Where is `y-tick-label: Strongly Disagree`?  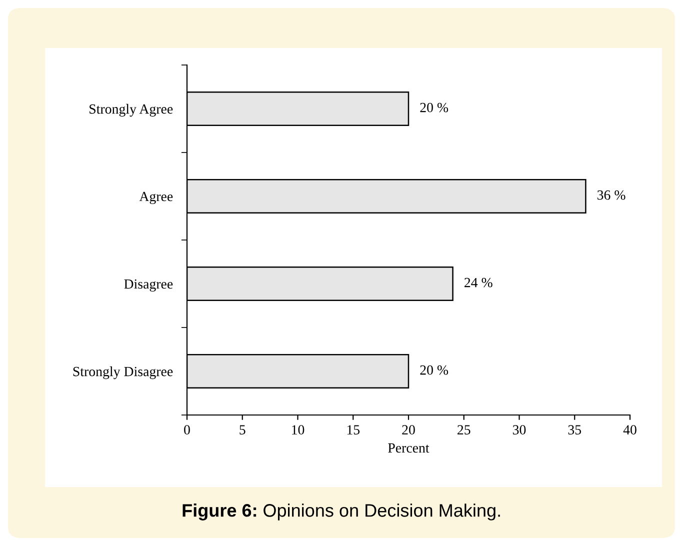
y-tick-label: Strongly Disagree is located at coordinates (123, 373).